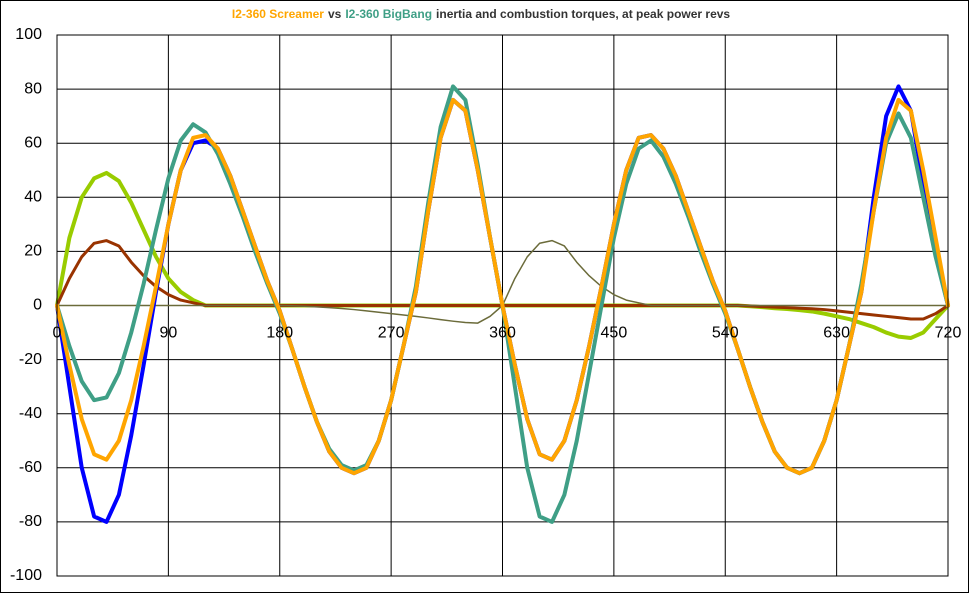 The image size is (969, 593). What do you see at coordinates (836, 333) in the screenshot?
I see `x-tick-label: 630` at bounding box center [836, 333].